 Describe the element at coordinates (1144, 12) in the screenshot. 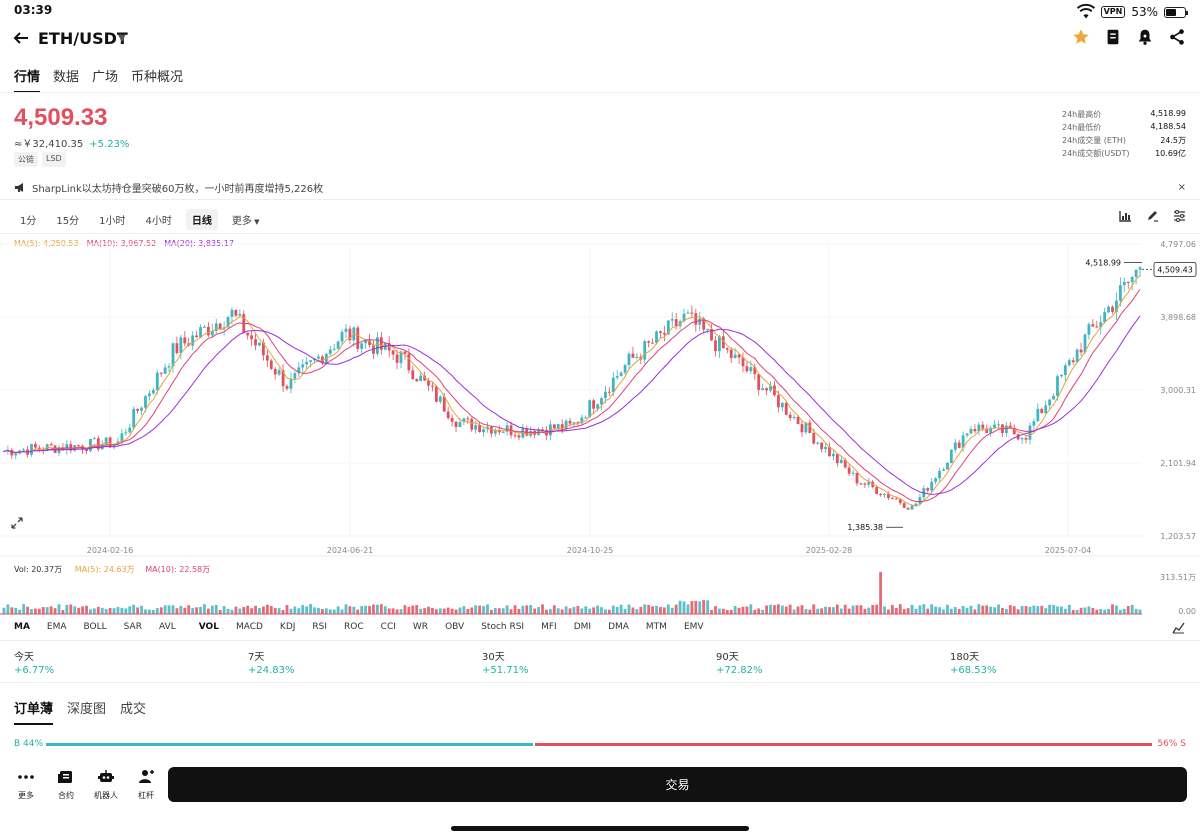

I see `battery-percent: 53%` at that location.